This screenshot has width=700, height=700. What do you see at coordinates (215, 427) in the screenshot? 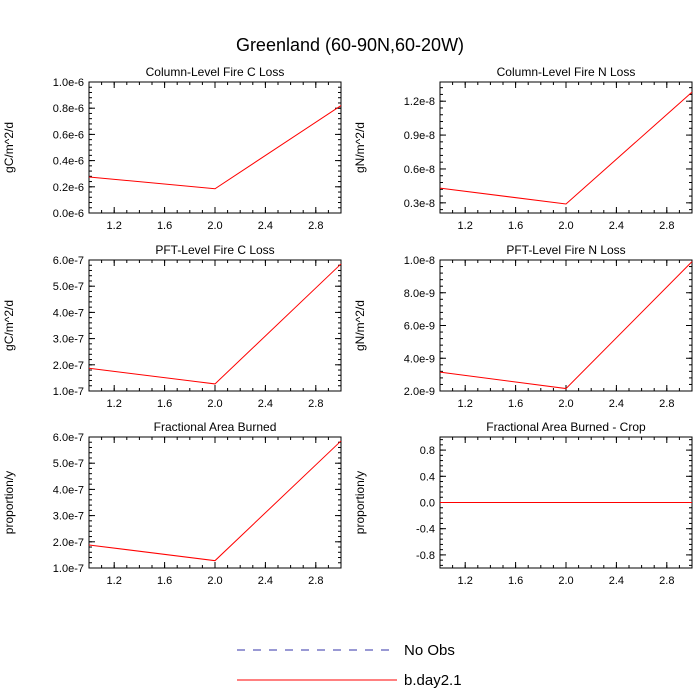
I see `panel-title: Fractional Area Burned` at bounding box center [215, 427].